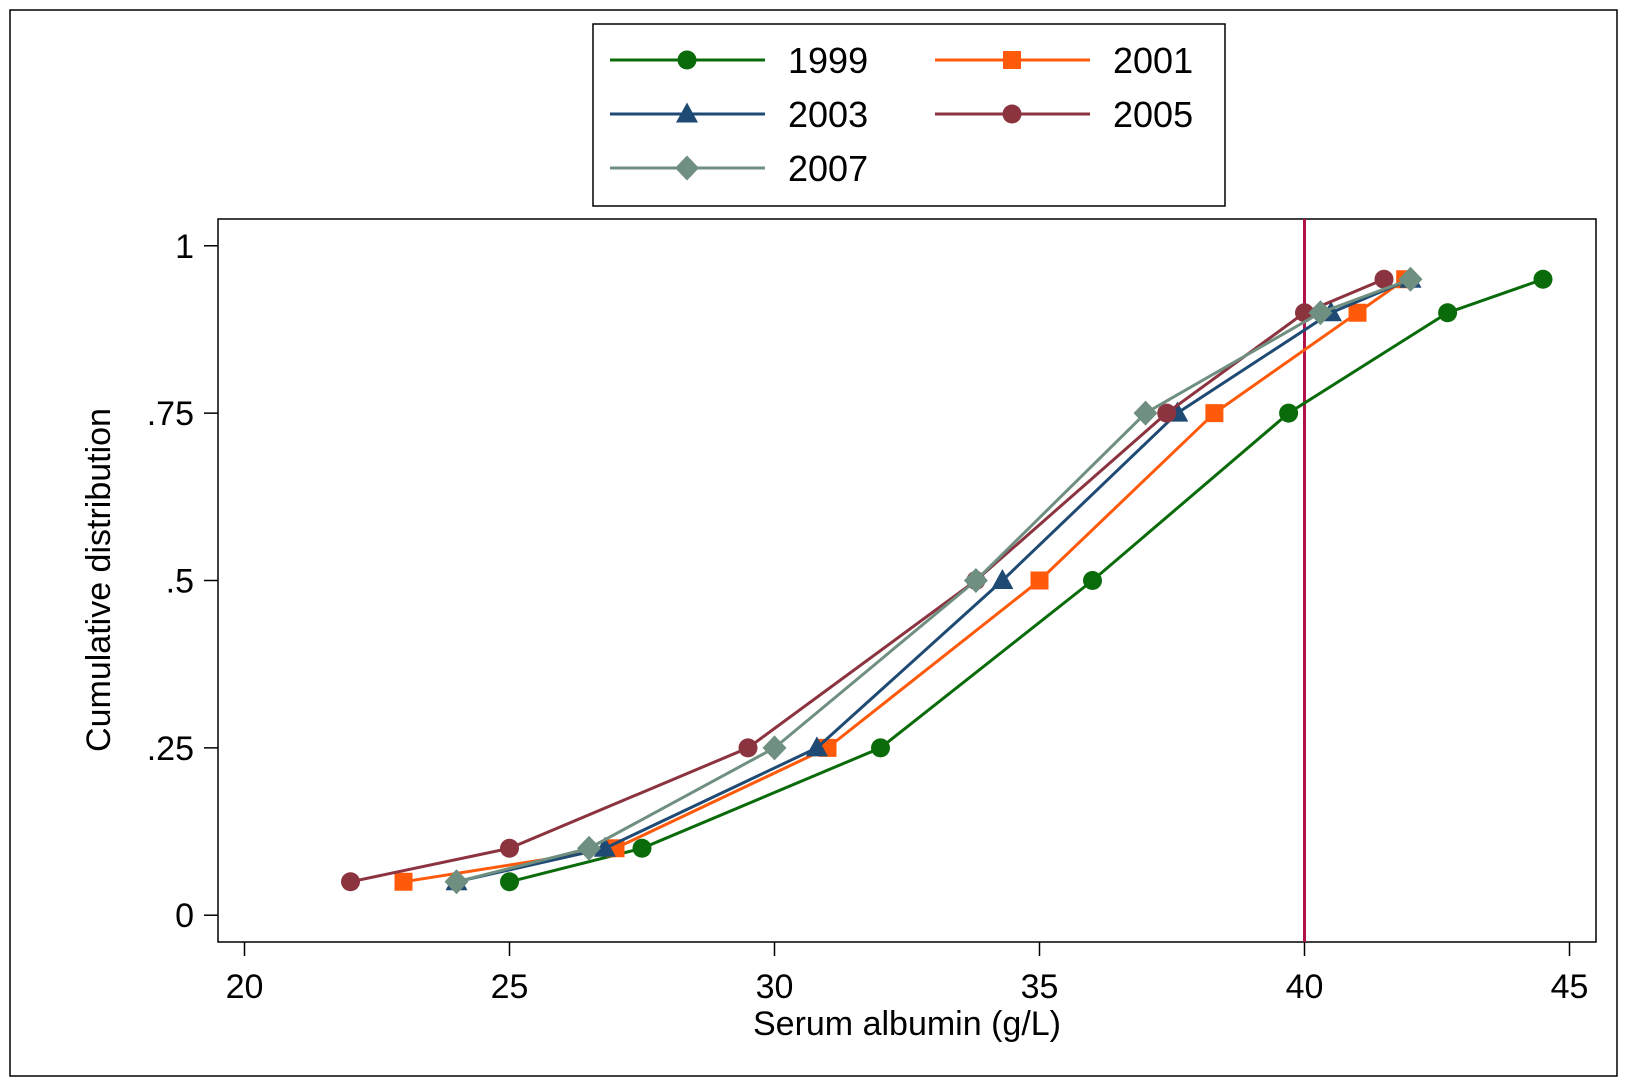 This screenshot has height=1089, width=1628. Describe the element at coordinates (170, 414) in the screenshot. I see `y-tick-label: .75` at that location.